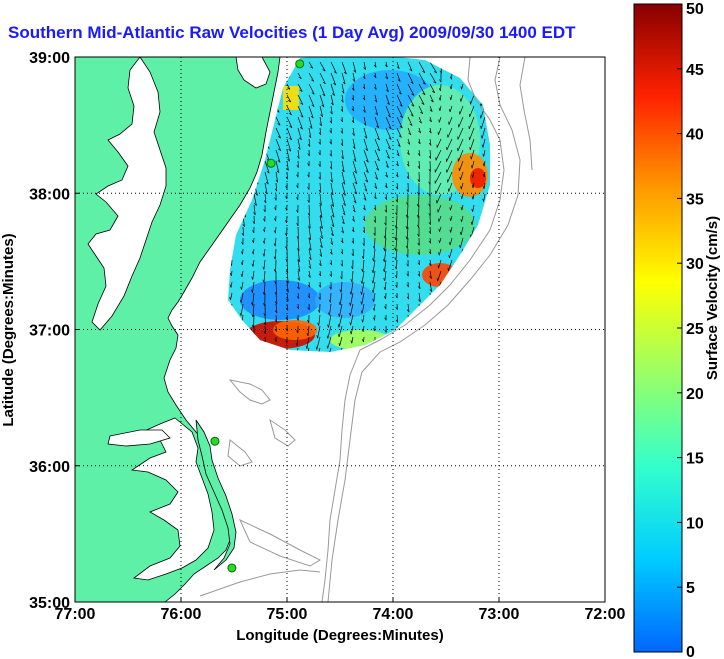 Image resolution: width=724 pixels, height=659 pixels. What do you see at coordinates (139, 438) in the screenshot?
I see `albemarle-sound` at bounding box center [139, 438].